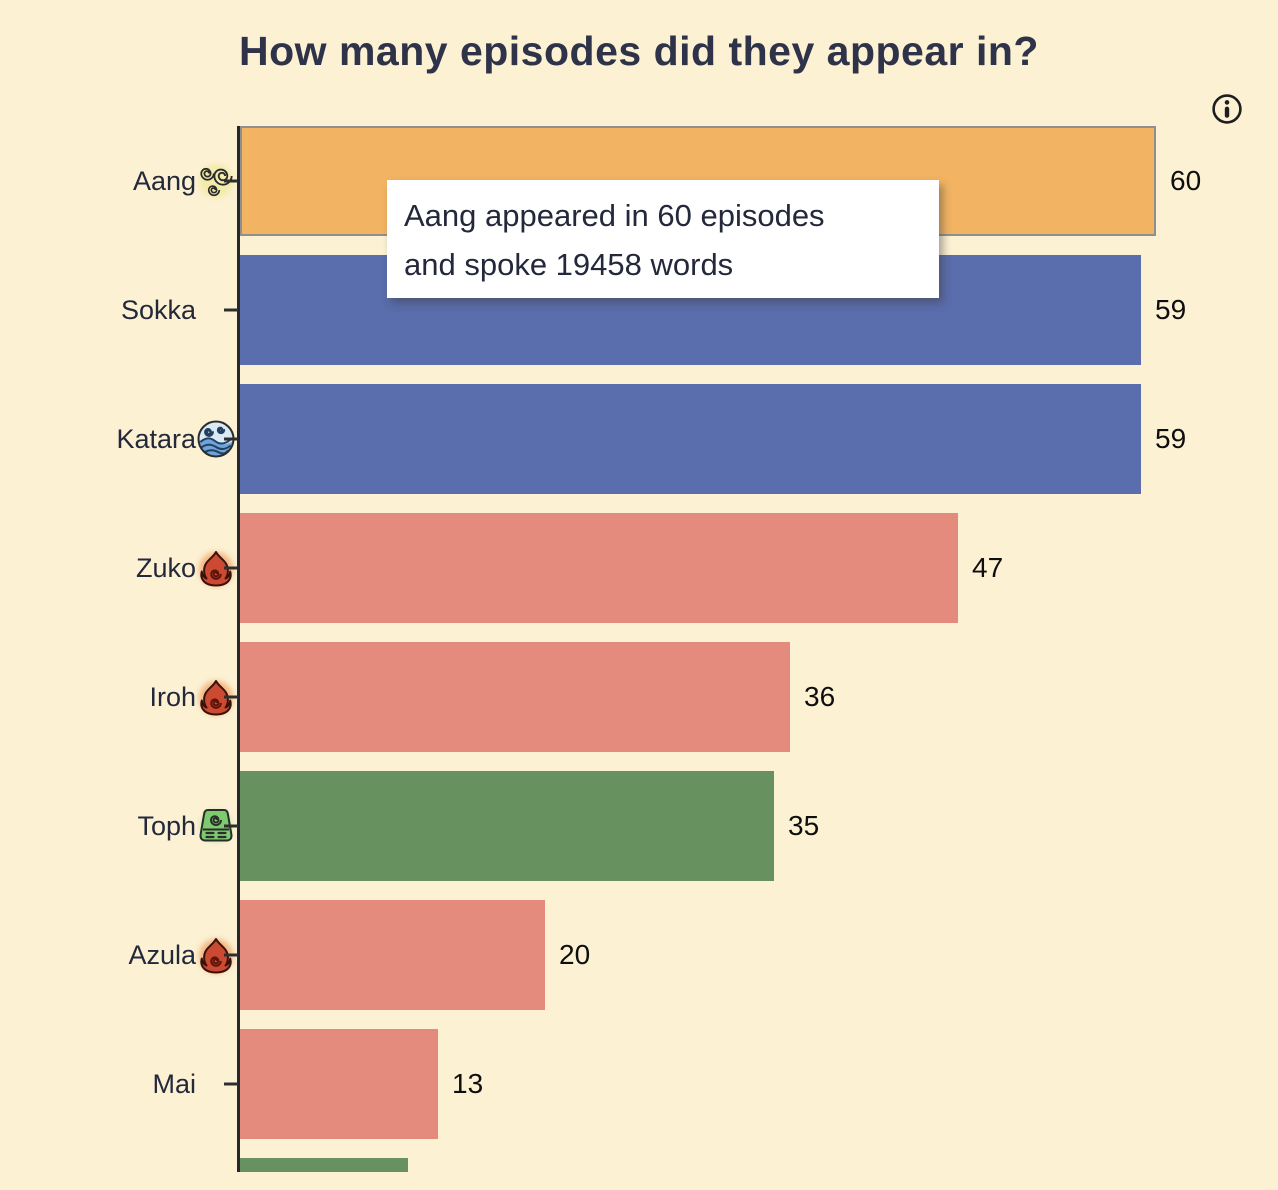 The height and width of the screenshot is (1190, 1278). What do you see at coordinates (639, 1084) in the screenshot?
I see `bar-row: Mai 13` at bounding box center [639, 1084].